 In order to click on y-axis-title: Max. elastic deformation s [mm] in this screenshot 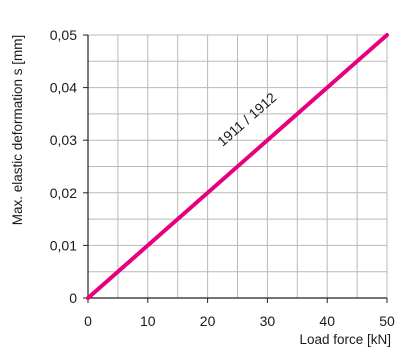, I will do `click(17, 130)`.